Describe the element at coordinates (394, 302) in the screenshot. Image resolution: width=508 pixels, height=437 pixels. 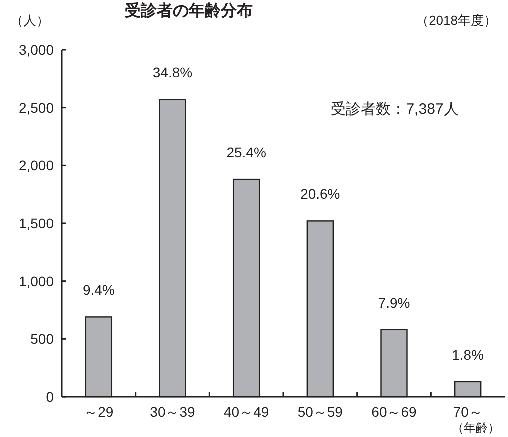
I see `annotation: 7.9%` at that location.